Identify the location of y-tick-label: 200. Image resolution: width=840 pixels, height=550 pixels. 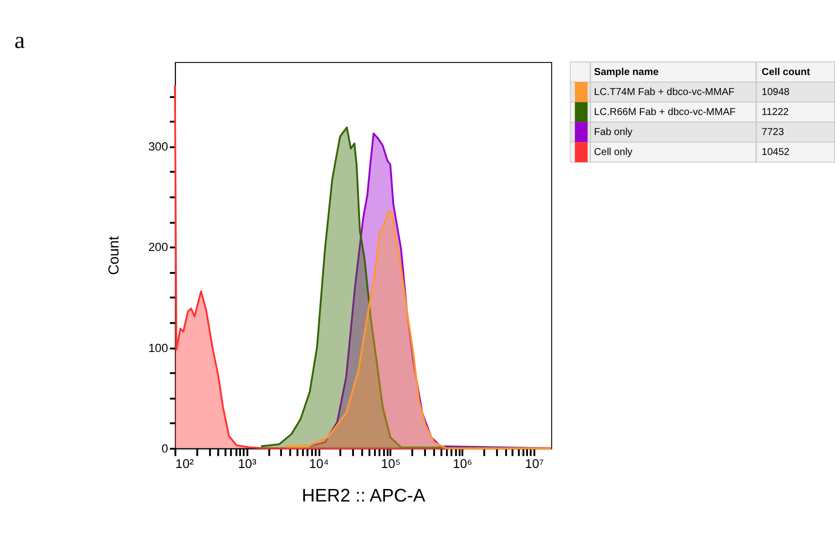
(158, 247).